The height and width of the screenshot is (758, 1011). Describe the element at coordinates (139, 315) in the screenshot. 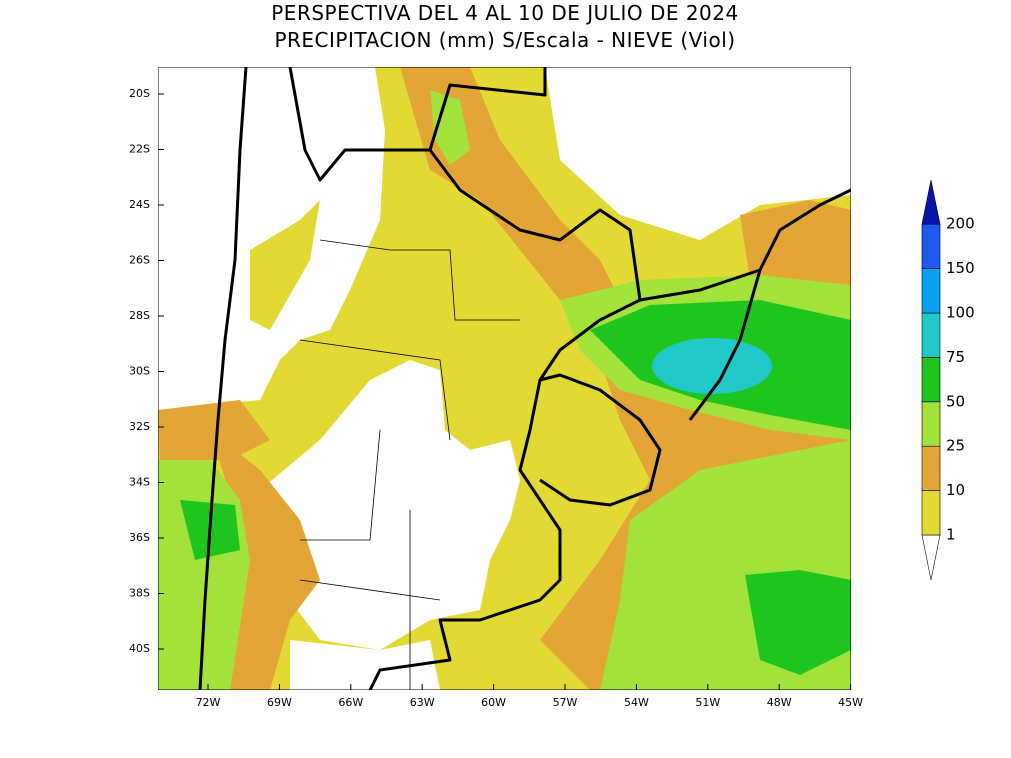

I see `lat-label: 28S` at that location.